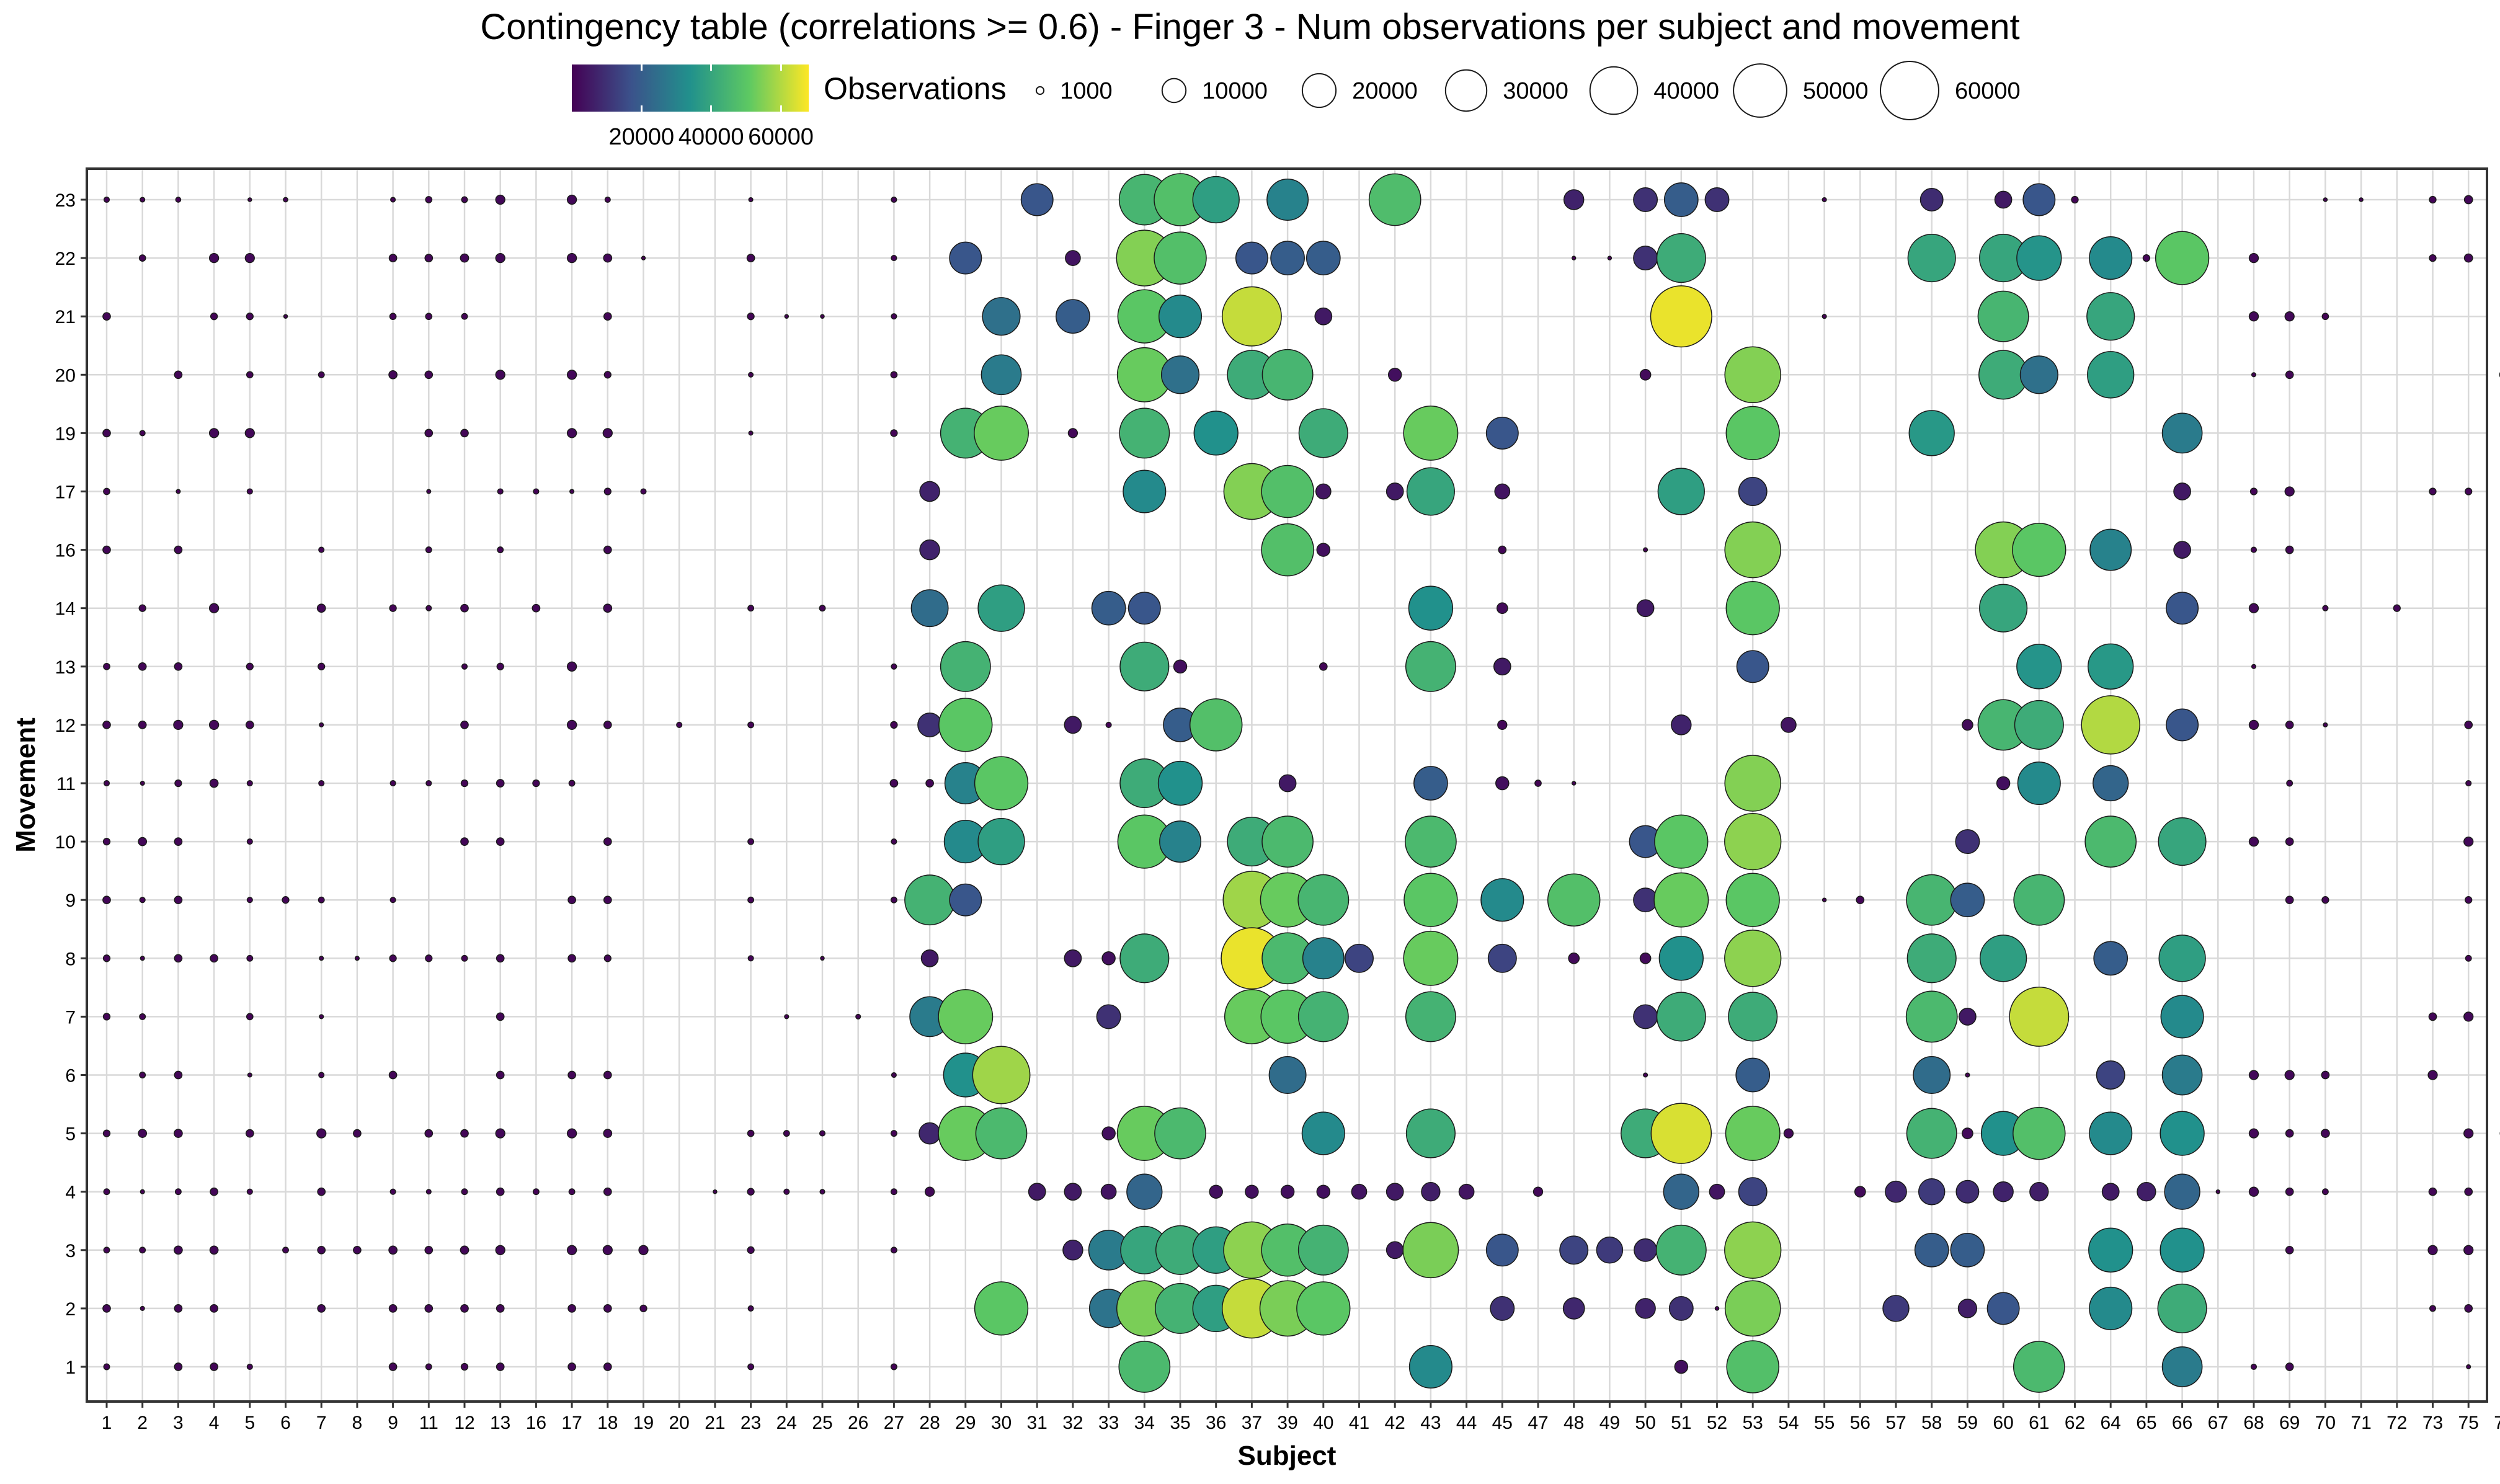 This screenshot has height=1484, width=2500. I want to click on x-tick-label: 68, so click(2253, 1423).